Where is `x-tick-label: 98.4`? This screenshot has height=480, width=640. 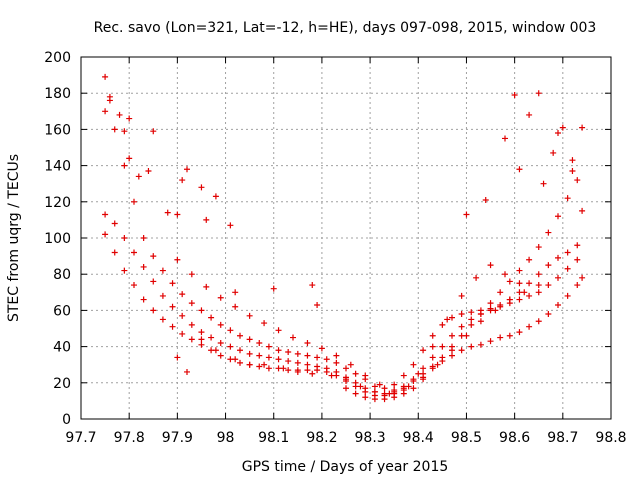 x-tick-label: 98.4 is located at coordinates (418, 438).